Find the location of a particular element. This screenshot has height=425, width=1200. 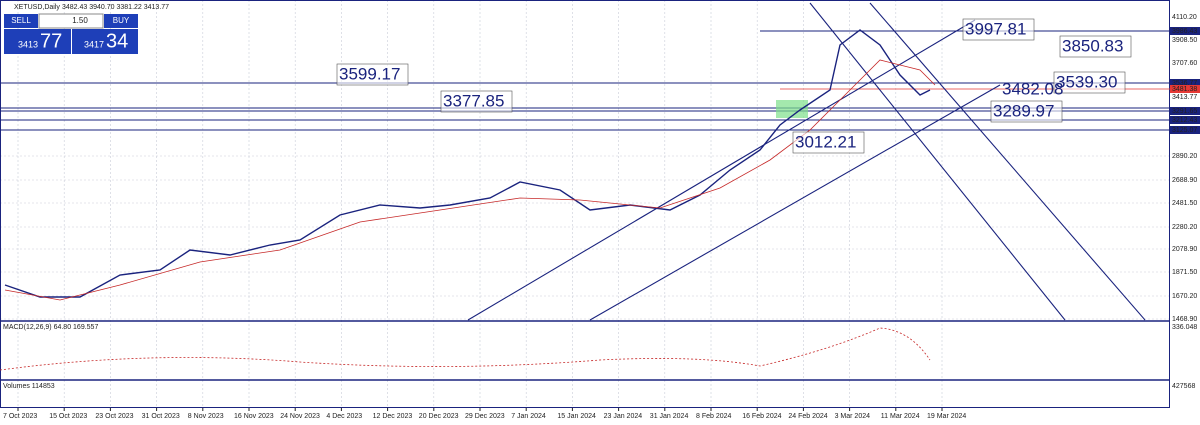

date-axis-label: 20 Dec 2023 is located at coordinates (439, 416).